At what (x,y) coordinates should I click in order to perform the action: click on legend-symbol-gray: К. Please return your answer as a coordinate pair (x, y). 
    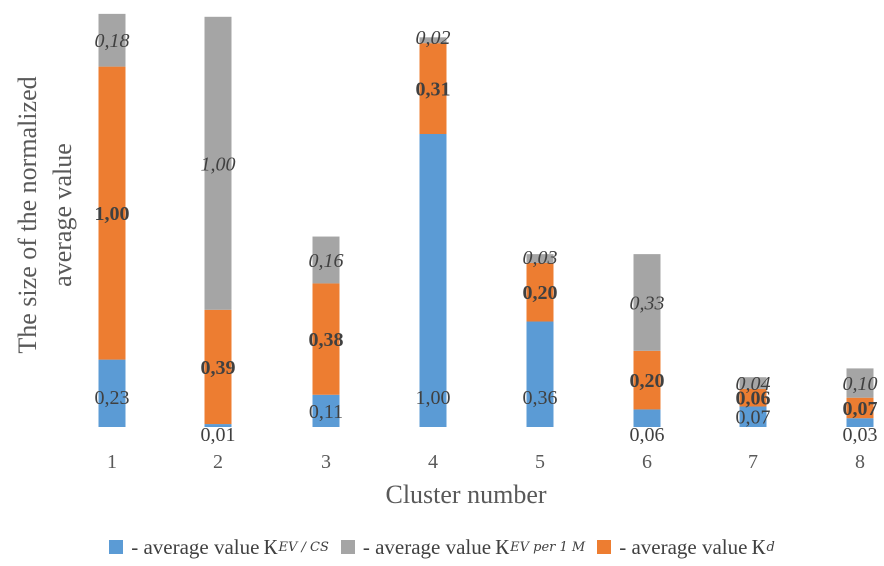
    Looking at the image, I should click on (502, 547).